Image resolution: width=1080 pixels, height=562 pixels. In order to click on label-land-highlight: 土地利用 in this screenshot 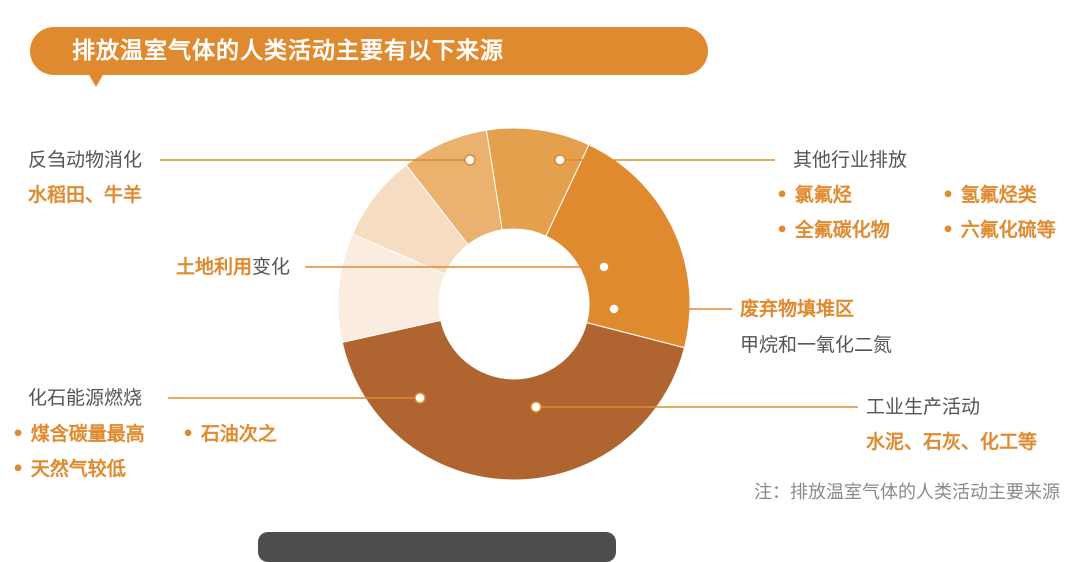, I will do `click(214, 267)`.